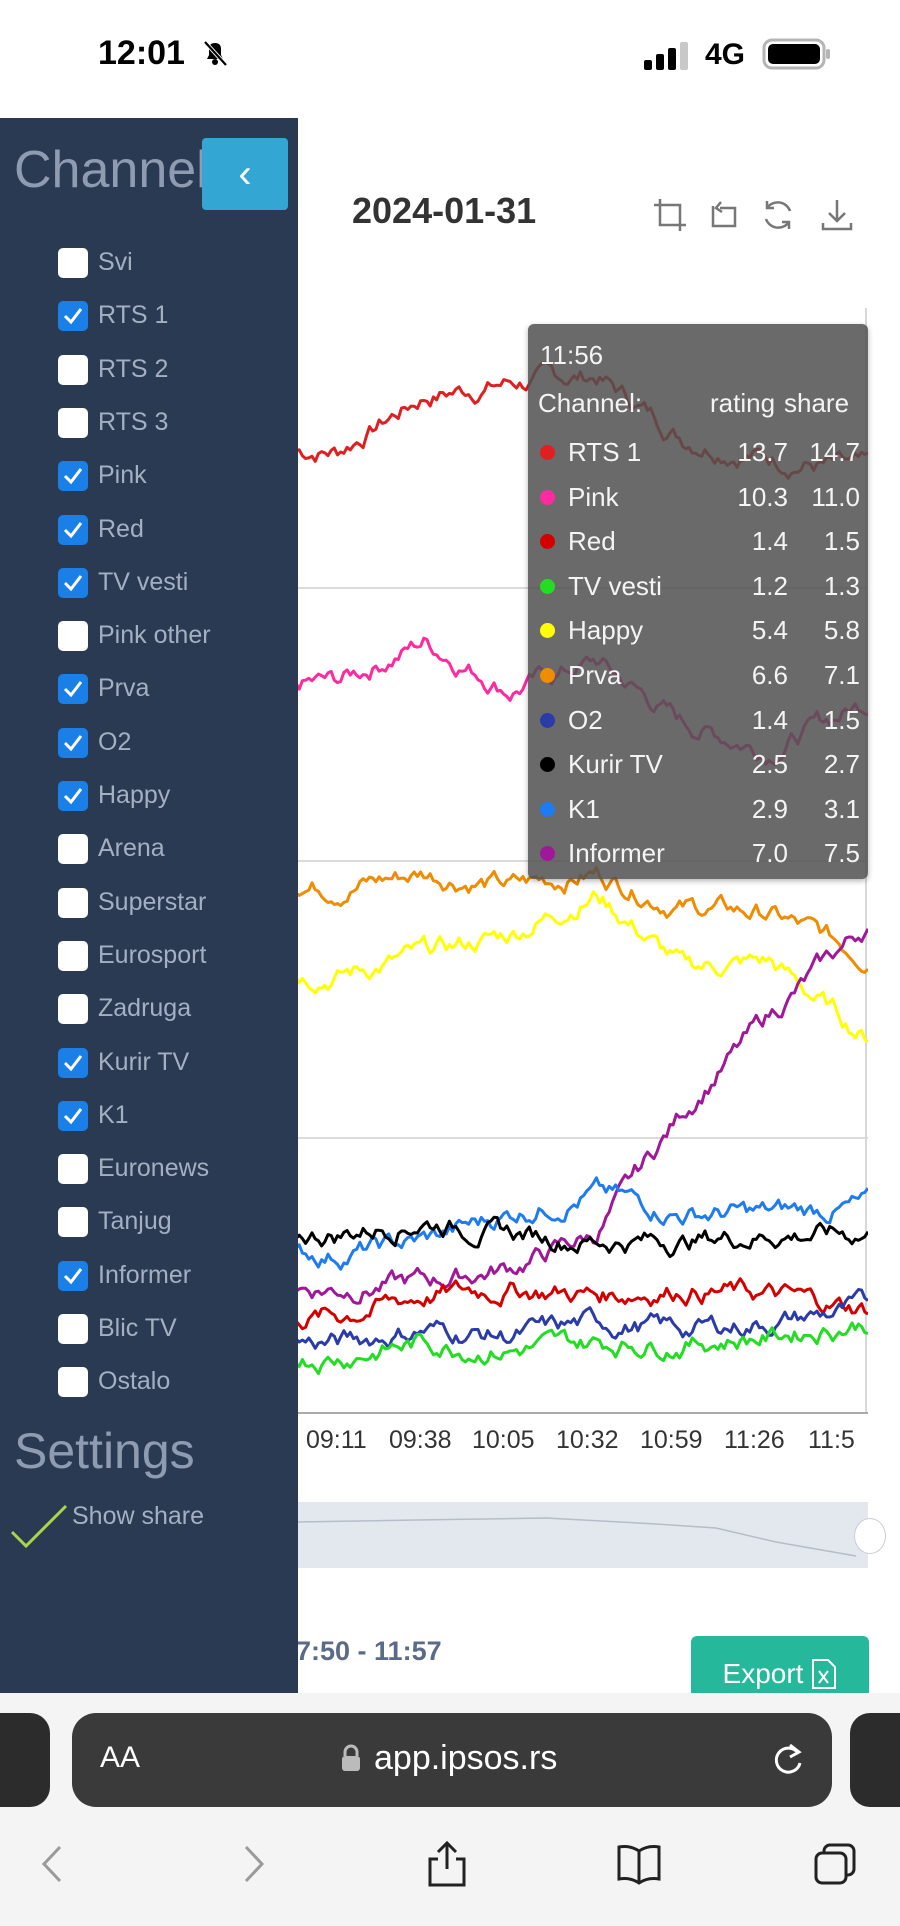 The height and width of the screenshot is (1926, 900). Describe the element at coordinates (120, 1757) in the screenshot. I see `reader-aa-button: AA` at that location.